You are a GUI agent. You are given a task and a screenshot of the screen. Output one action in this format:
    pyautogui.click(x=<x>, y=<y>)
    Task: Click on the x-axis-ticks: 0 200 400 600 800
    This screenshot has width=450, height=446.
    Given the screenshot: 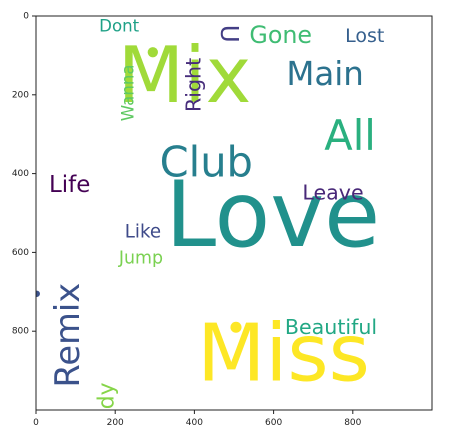 What is the action you would take?
    pyautogui.click(x=197, y=419)
    